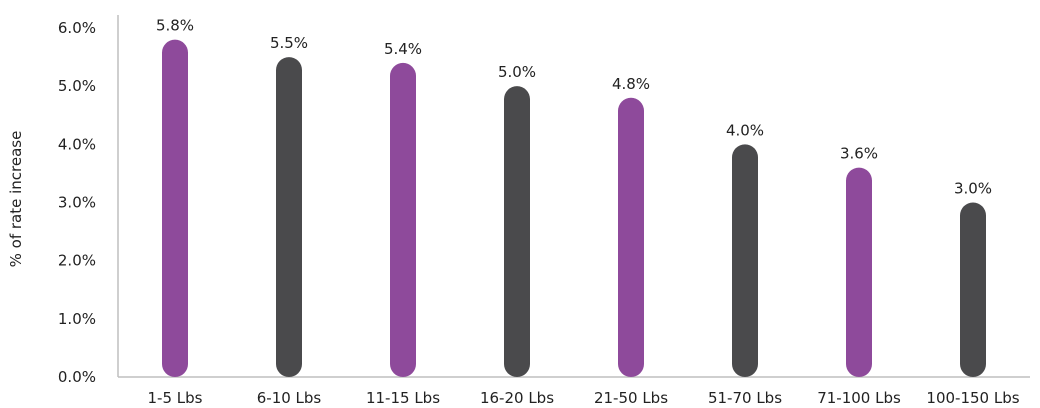 The height and width of the screenshot is (408, 1040). Describe the element at coordinates (403, 49) in the screenshot. I see `bar-value-label: 5.4%` at that location.